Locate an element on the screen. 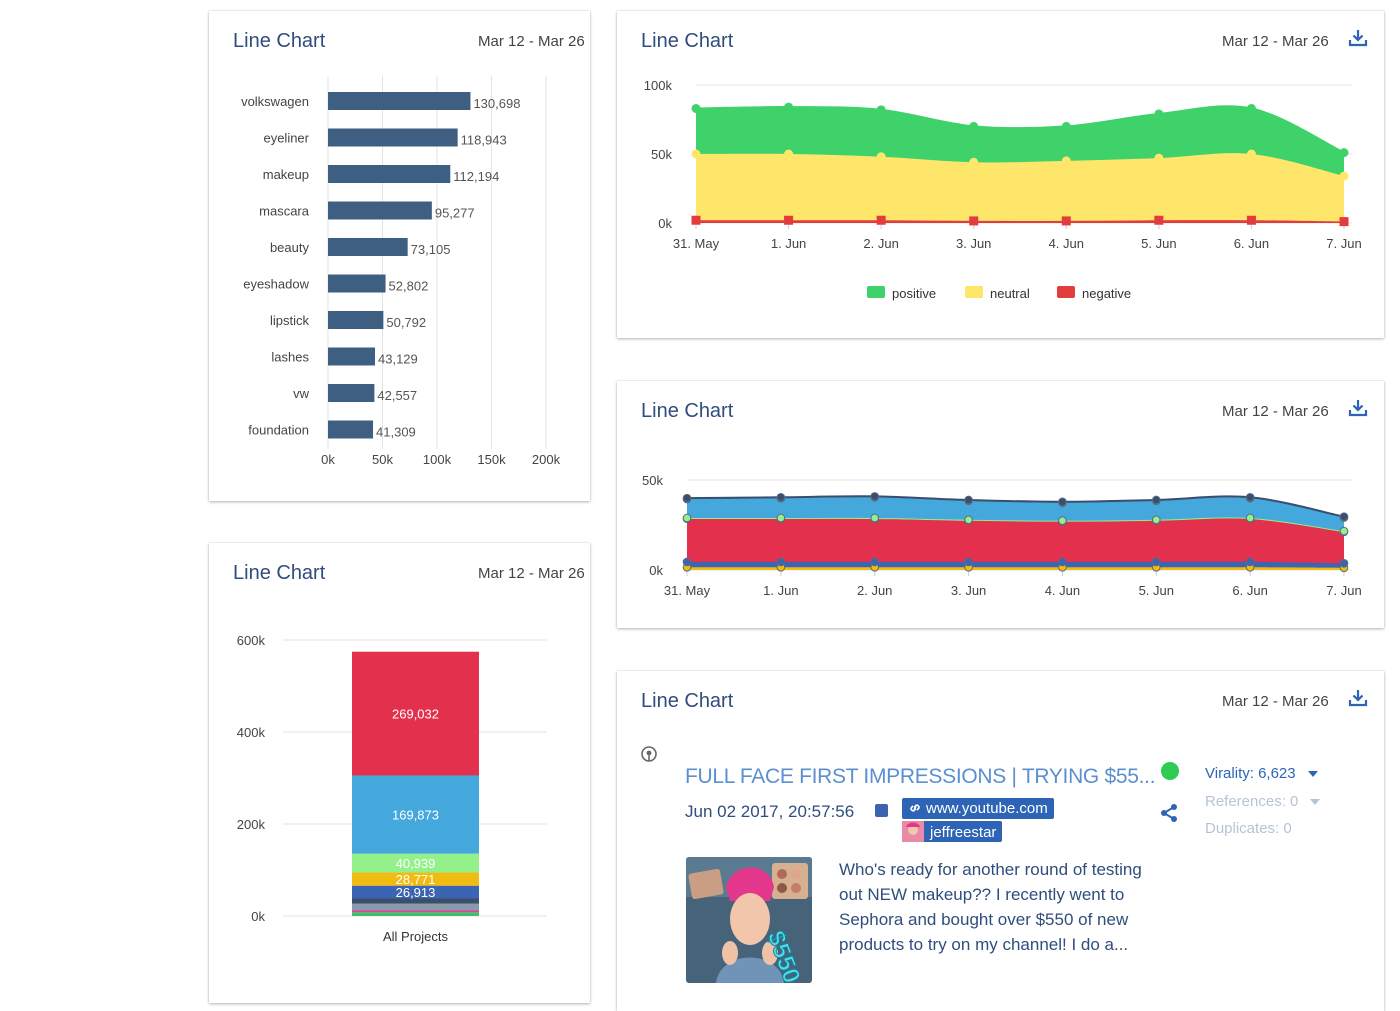 Image resolution: width=1400 pixels, height=1011 pixels. references-dropdown: References: 0 is located at coordinates (1263, 801).